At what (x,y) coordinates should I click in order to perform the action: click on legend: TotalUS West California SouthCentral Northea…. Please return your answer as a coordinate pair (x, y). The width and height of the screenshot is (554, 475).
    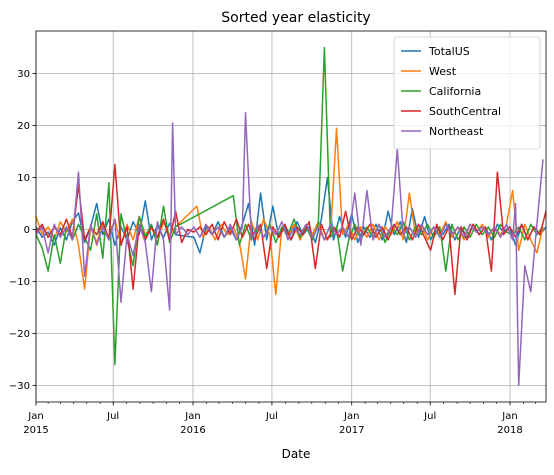
    Looking at the image, I should click on (467, 93).